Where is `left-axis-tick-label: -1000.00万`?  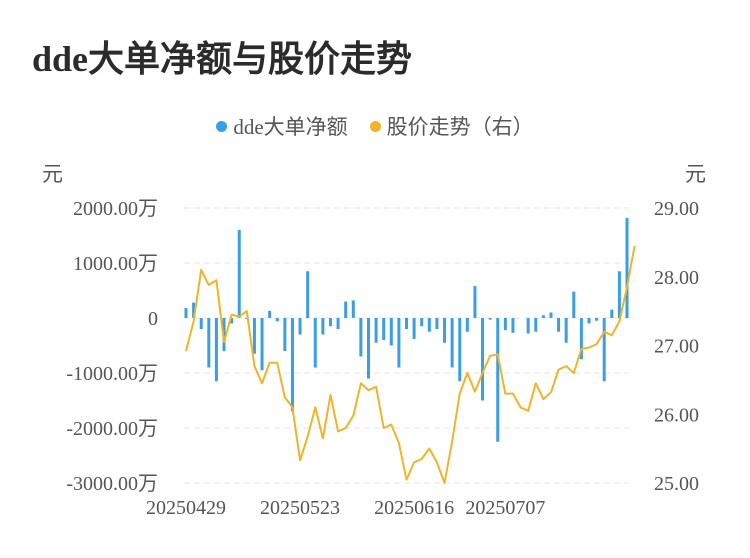 left-axis-tick-label: -1000.00万 is located at coordinates (112, 374).